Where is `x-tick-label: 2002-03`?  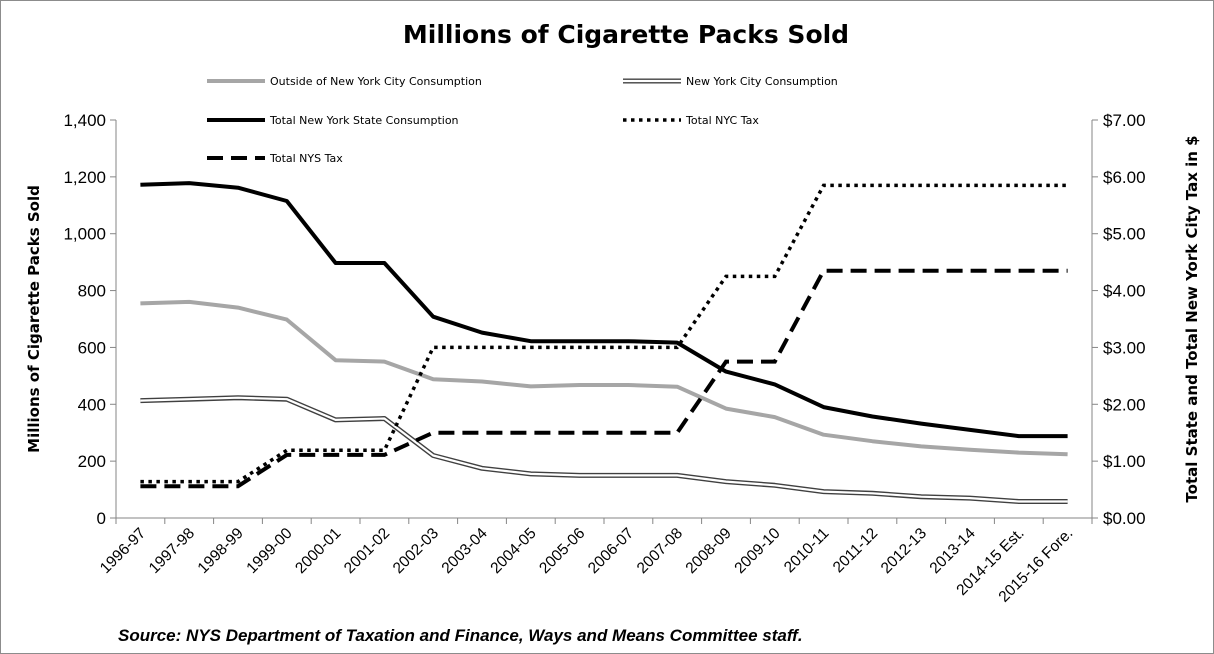 x-tick-label: 2002-03 is located at coordinates (416, 551).